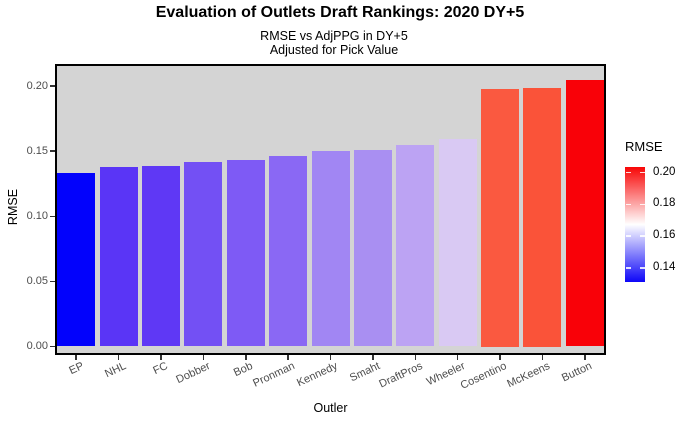  I want to click on x-tick-label-Kennedy: Kennedy, so click(317, 375).